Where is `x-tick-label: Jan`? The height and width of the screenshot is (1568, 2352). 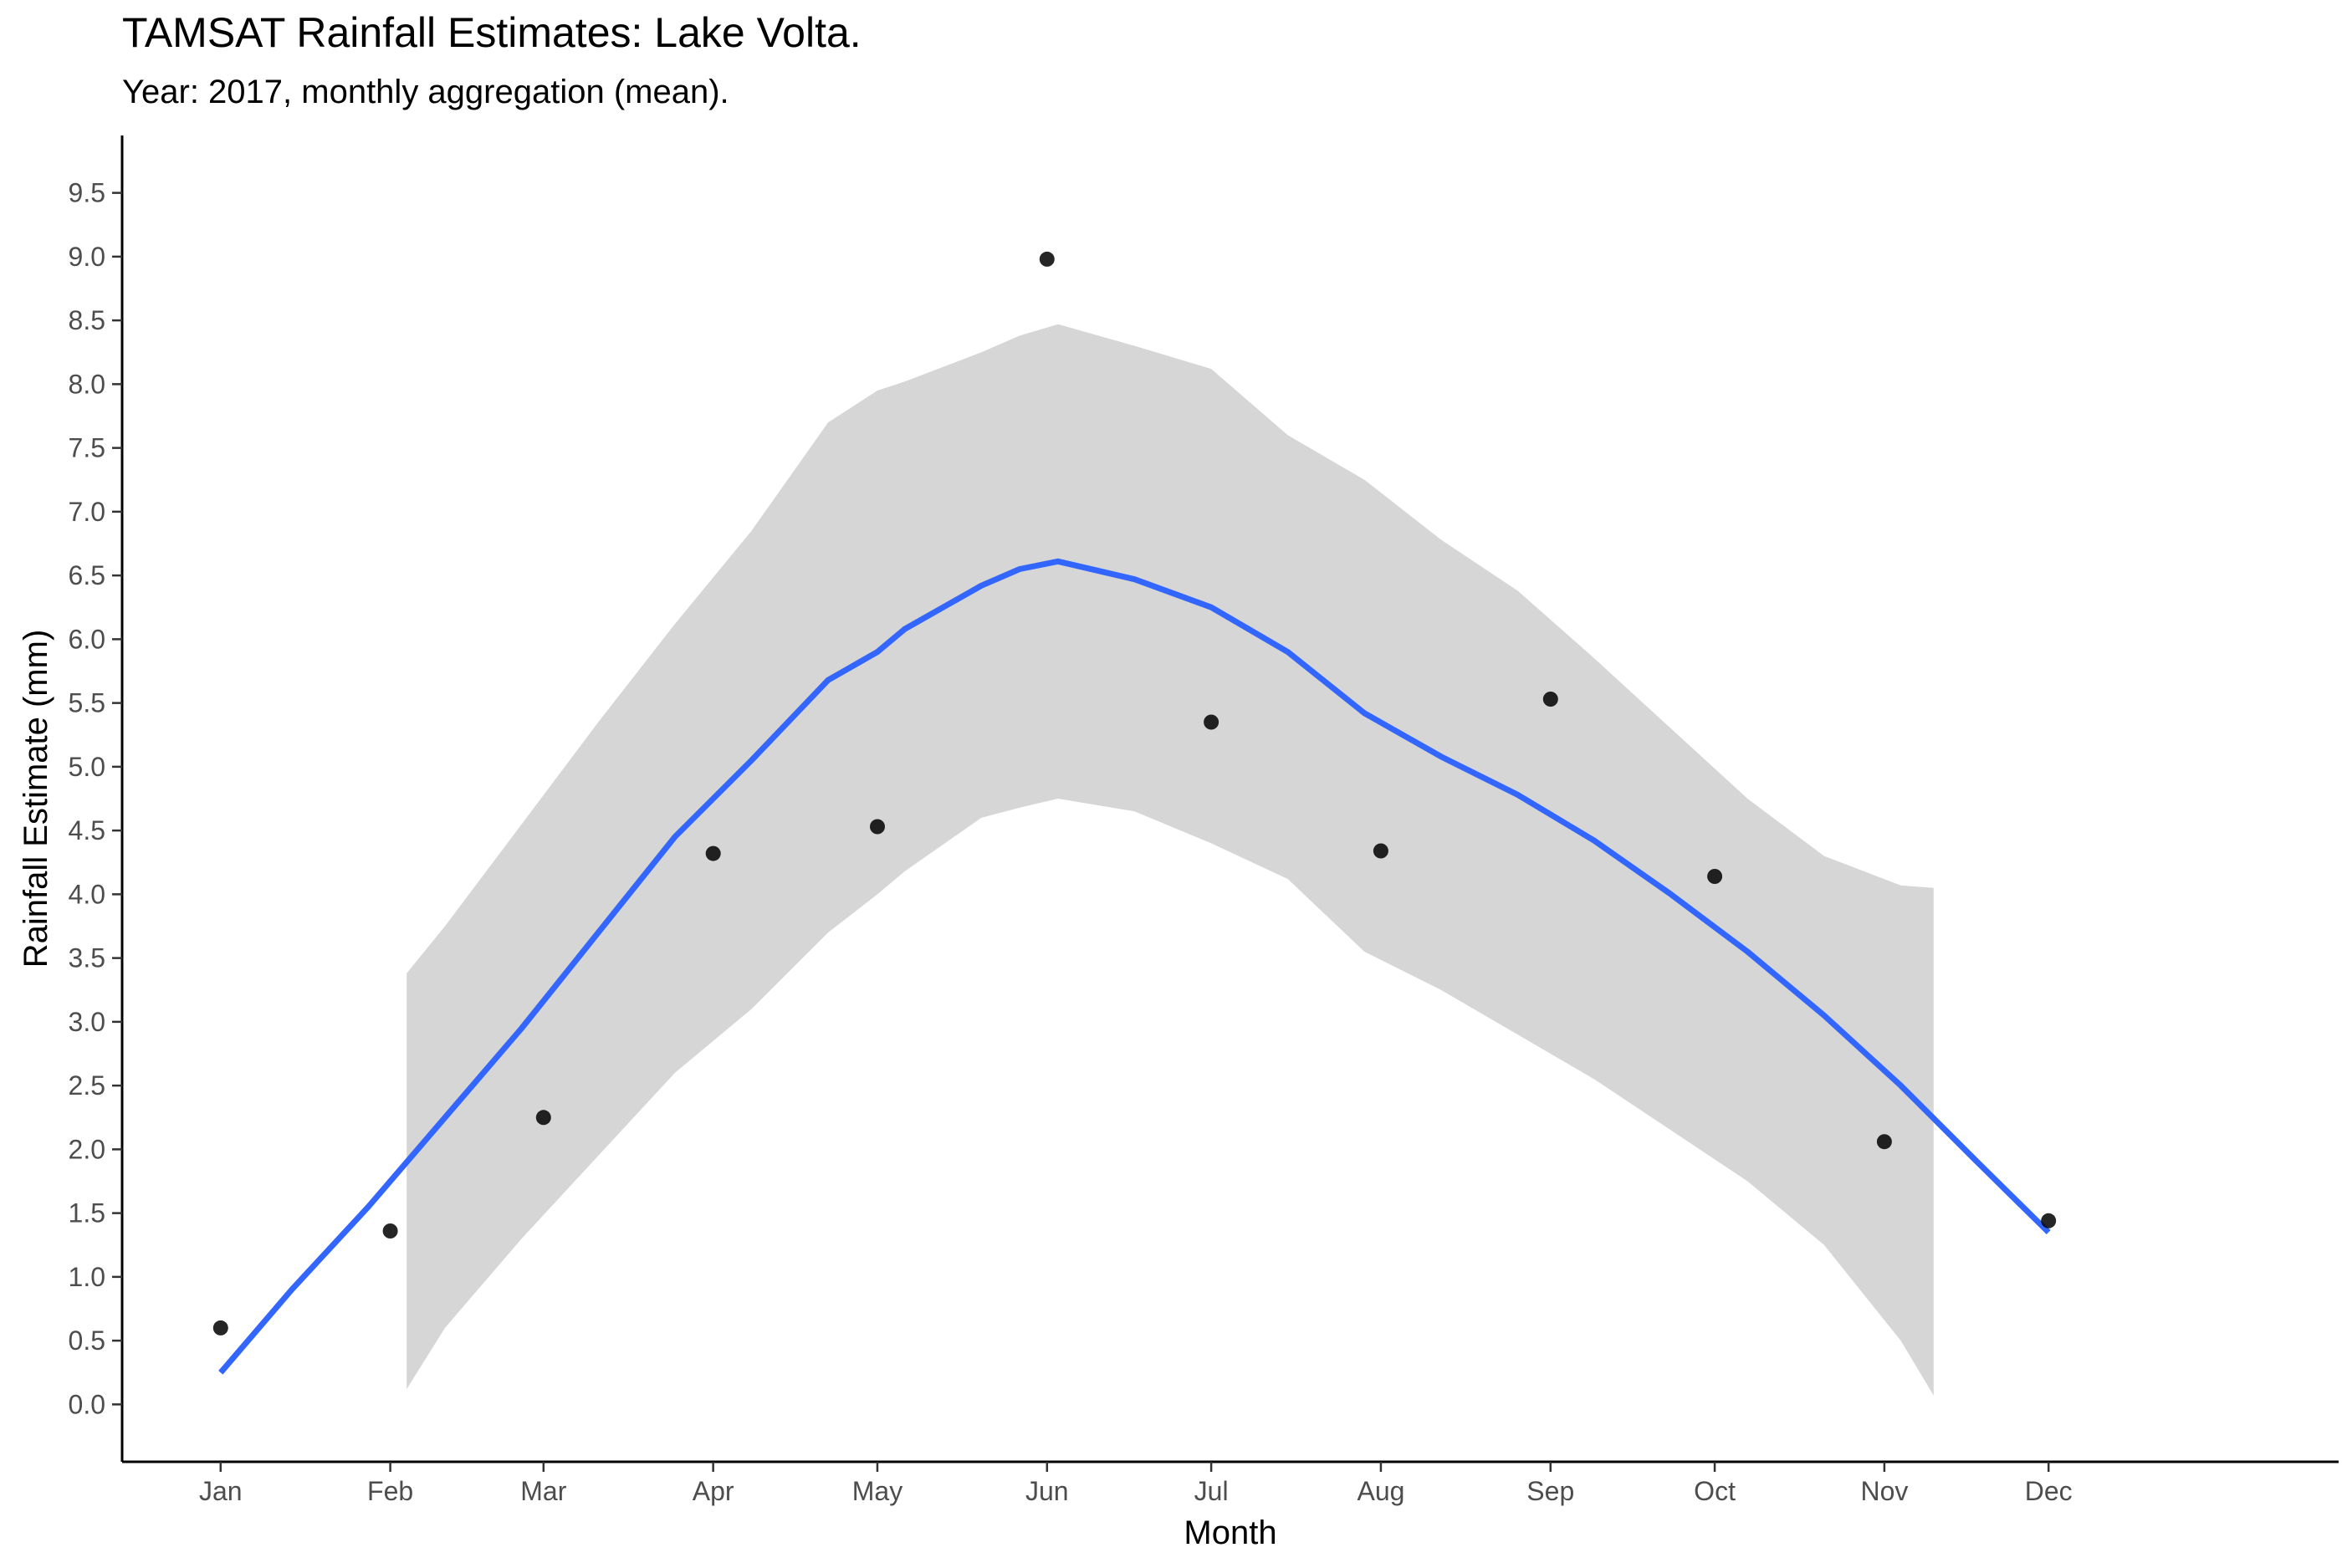
x-tick-label: Jan is located at coordinates (221, 1491).